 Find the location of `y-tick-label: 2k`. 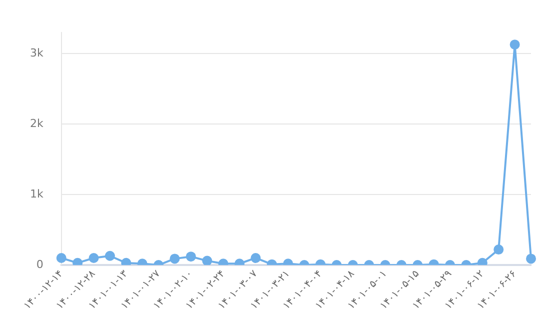

y-tick-label: 2k is located at coordinates (37, 123).